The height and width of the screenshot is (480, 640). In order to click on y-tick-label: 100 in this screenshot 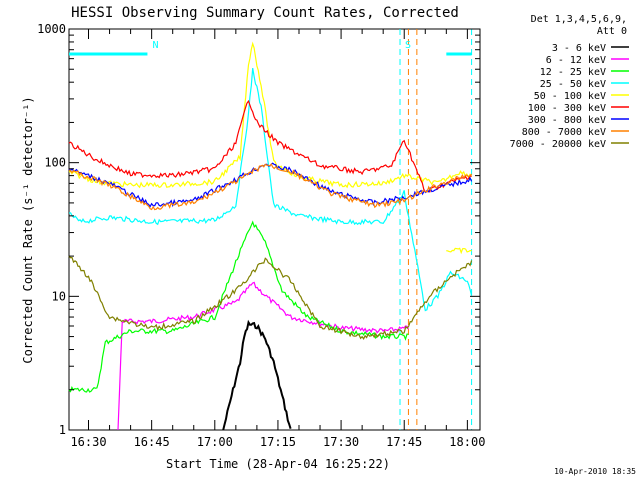, I will do `click(55, 163)`.